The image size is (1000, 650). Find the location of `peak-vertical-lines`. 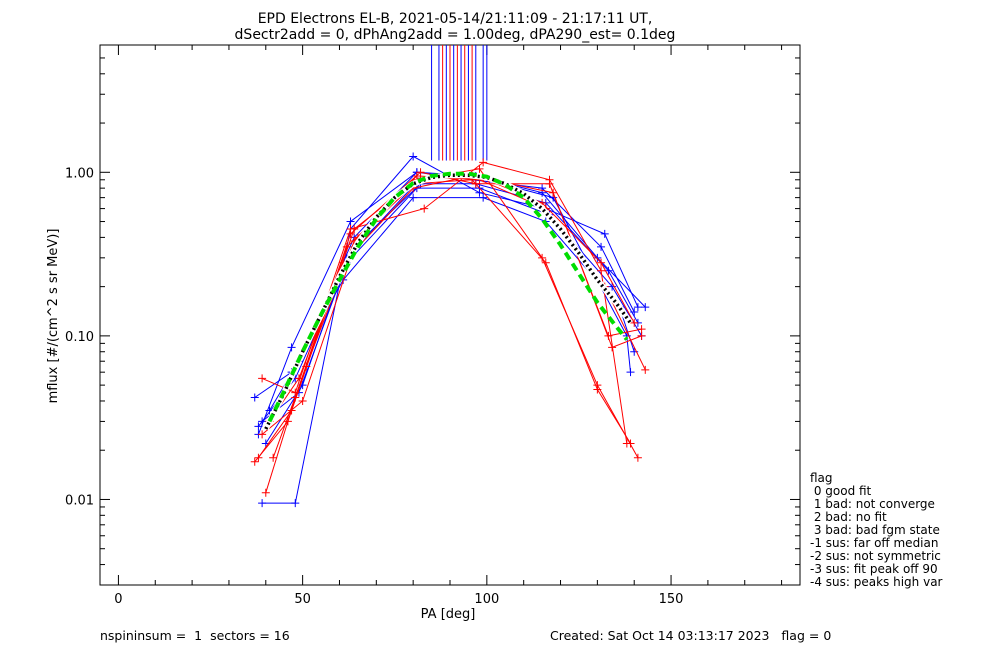

peak-vertical-lines is located at coordinates (459, 103).